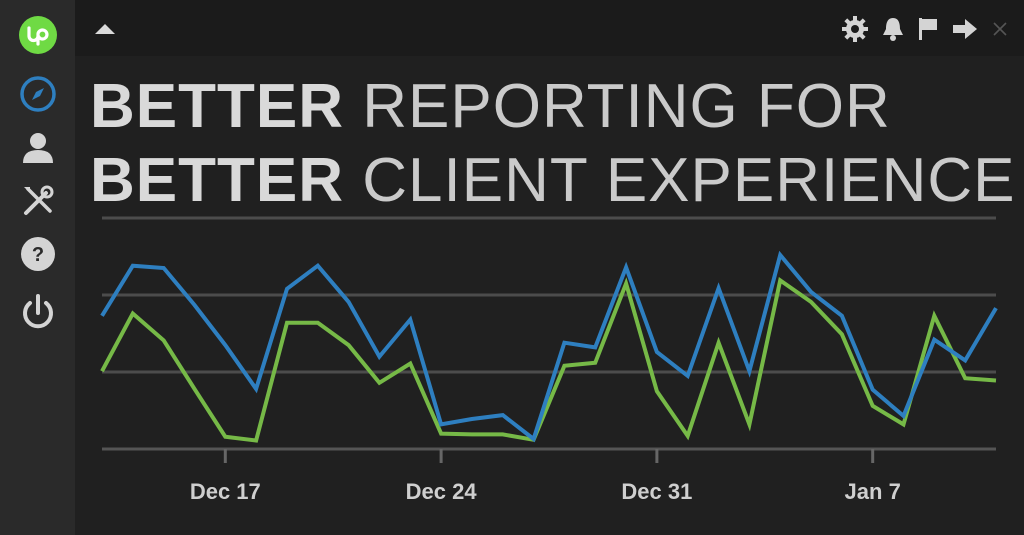 This screenshot has height=535, width=1024. Describe the element at coordinates (893, 29) in the screenshot. I see `bell-icon` at that location.